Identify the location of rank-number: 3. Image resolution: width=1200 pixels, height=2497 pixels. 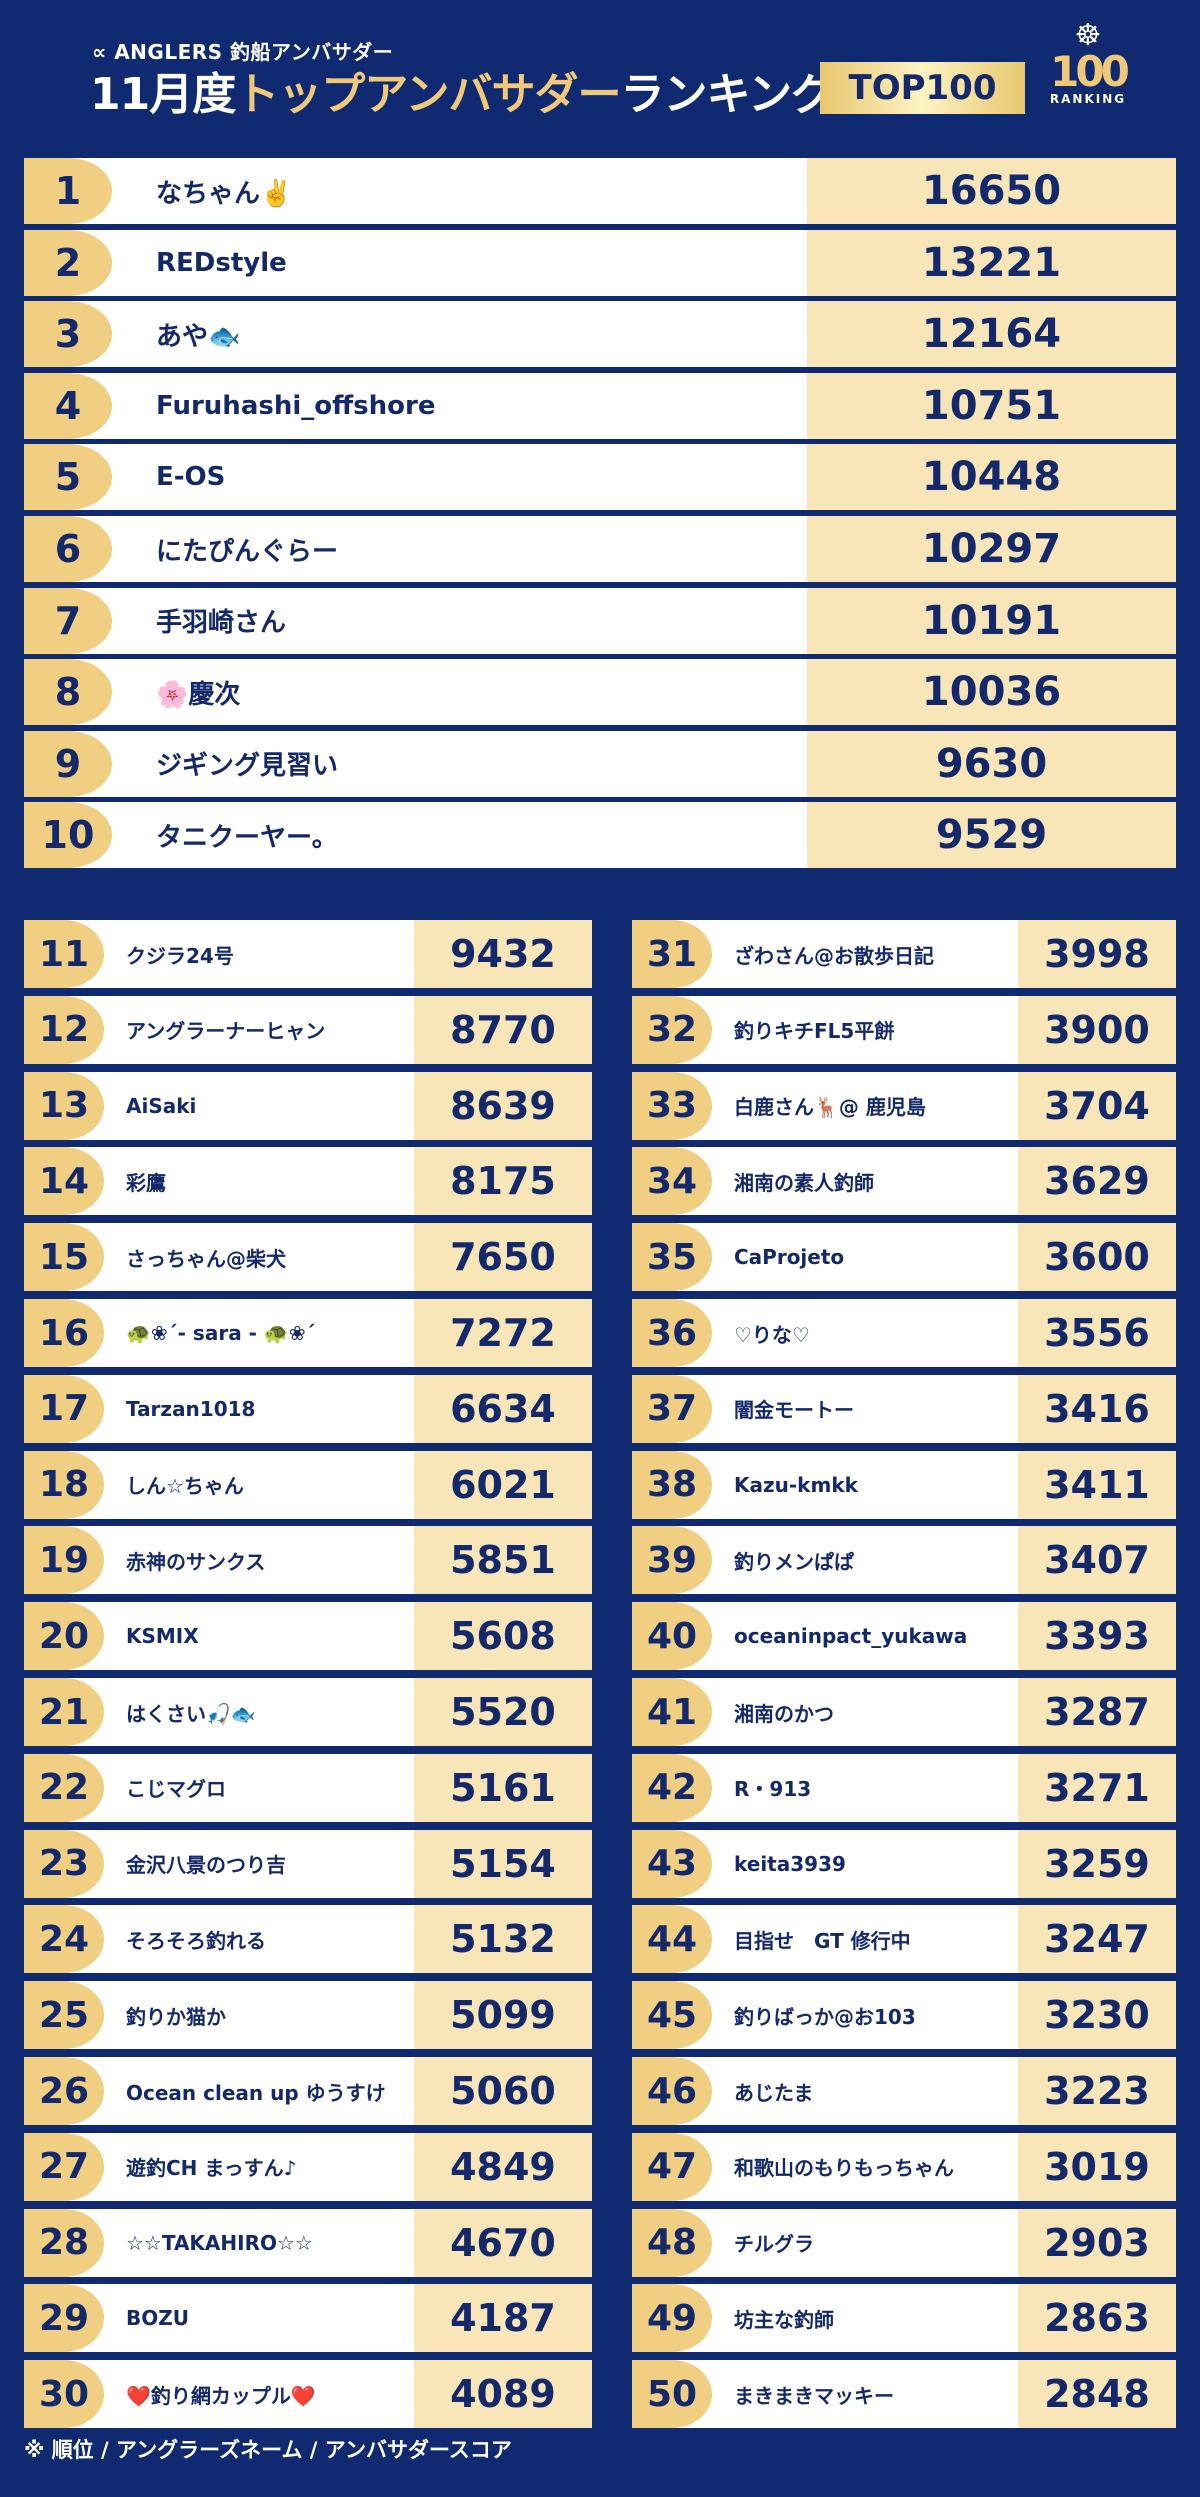
(68, 334).